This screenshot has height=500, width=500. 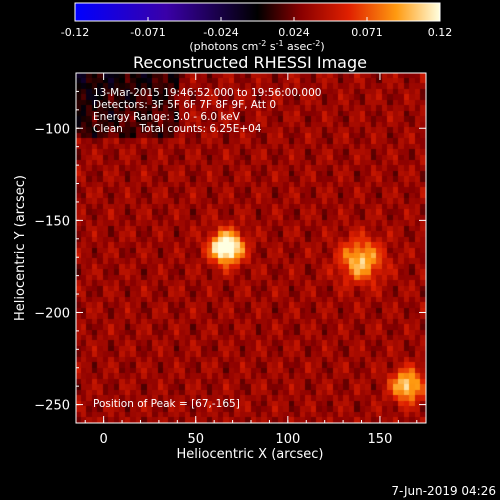 What do you see at coordinates (166, 404) in the screenshot?
I see `annotation-peak-position: Position of Peak = [67,-165]` at bounding box center [166, 404].